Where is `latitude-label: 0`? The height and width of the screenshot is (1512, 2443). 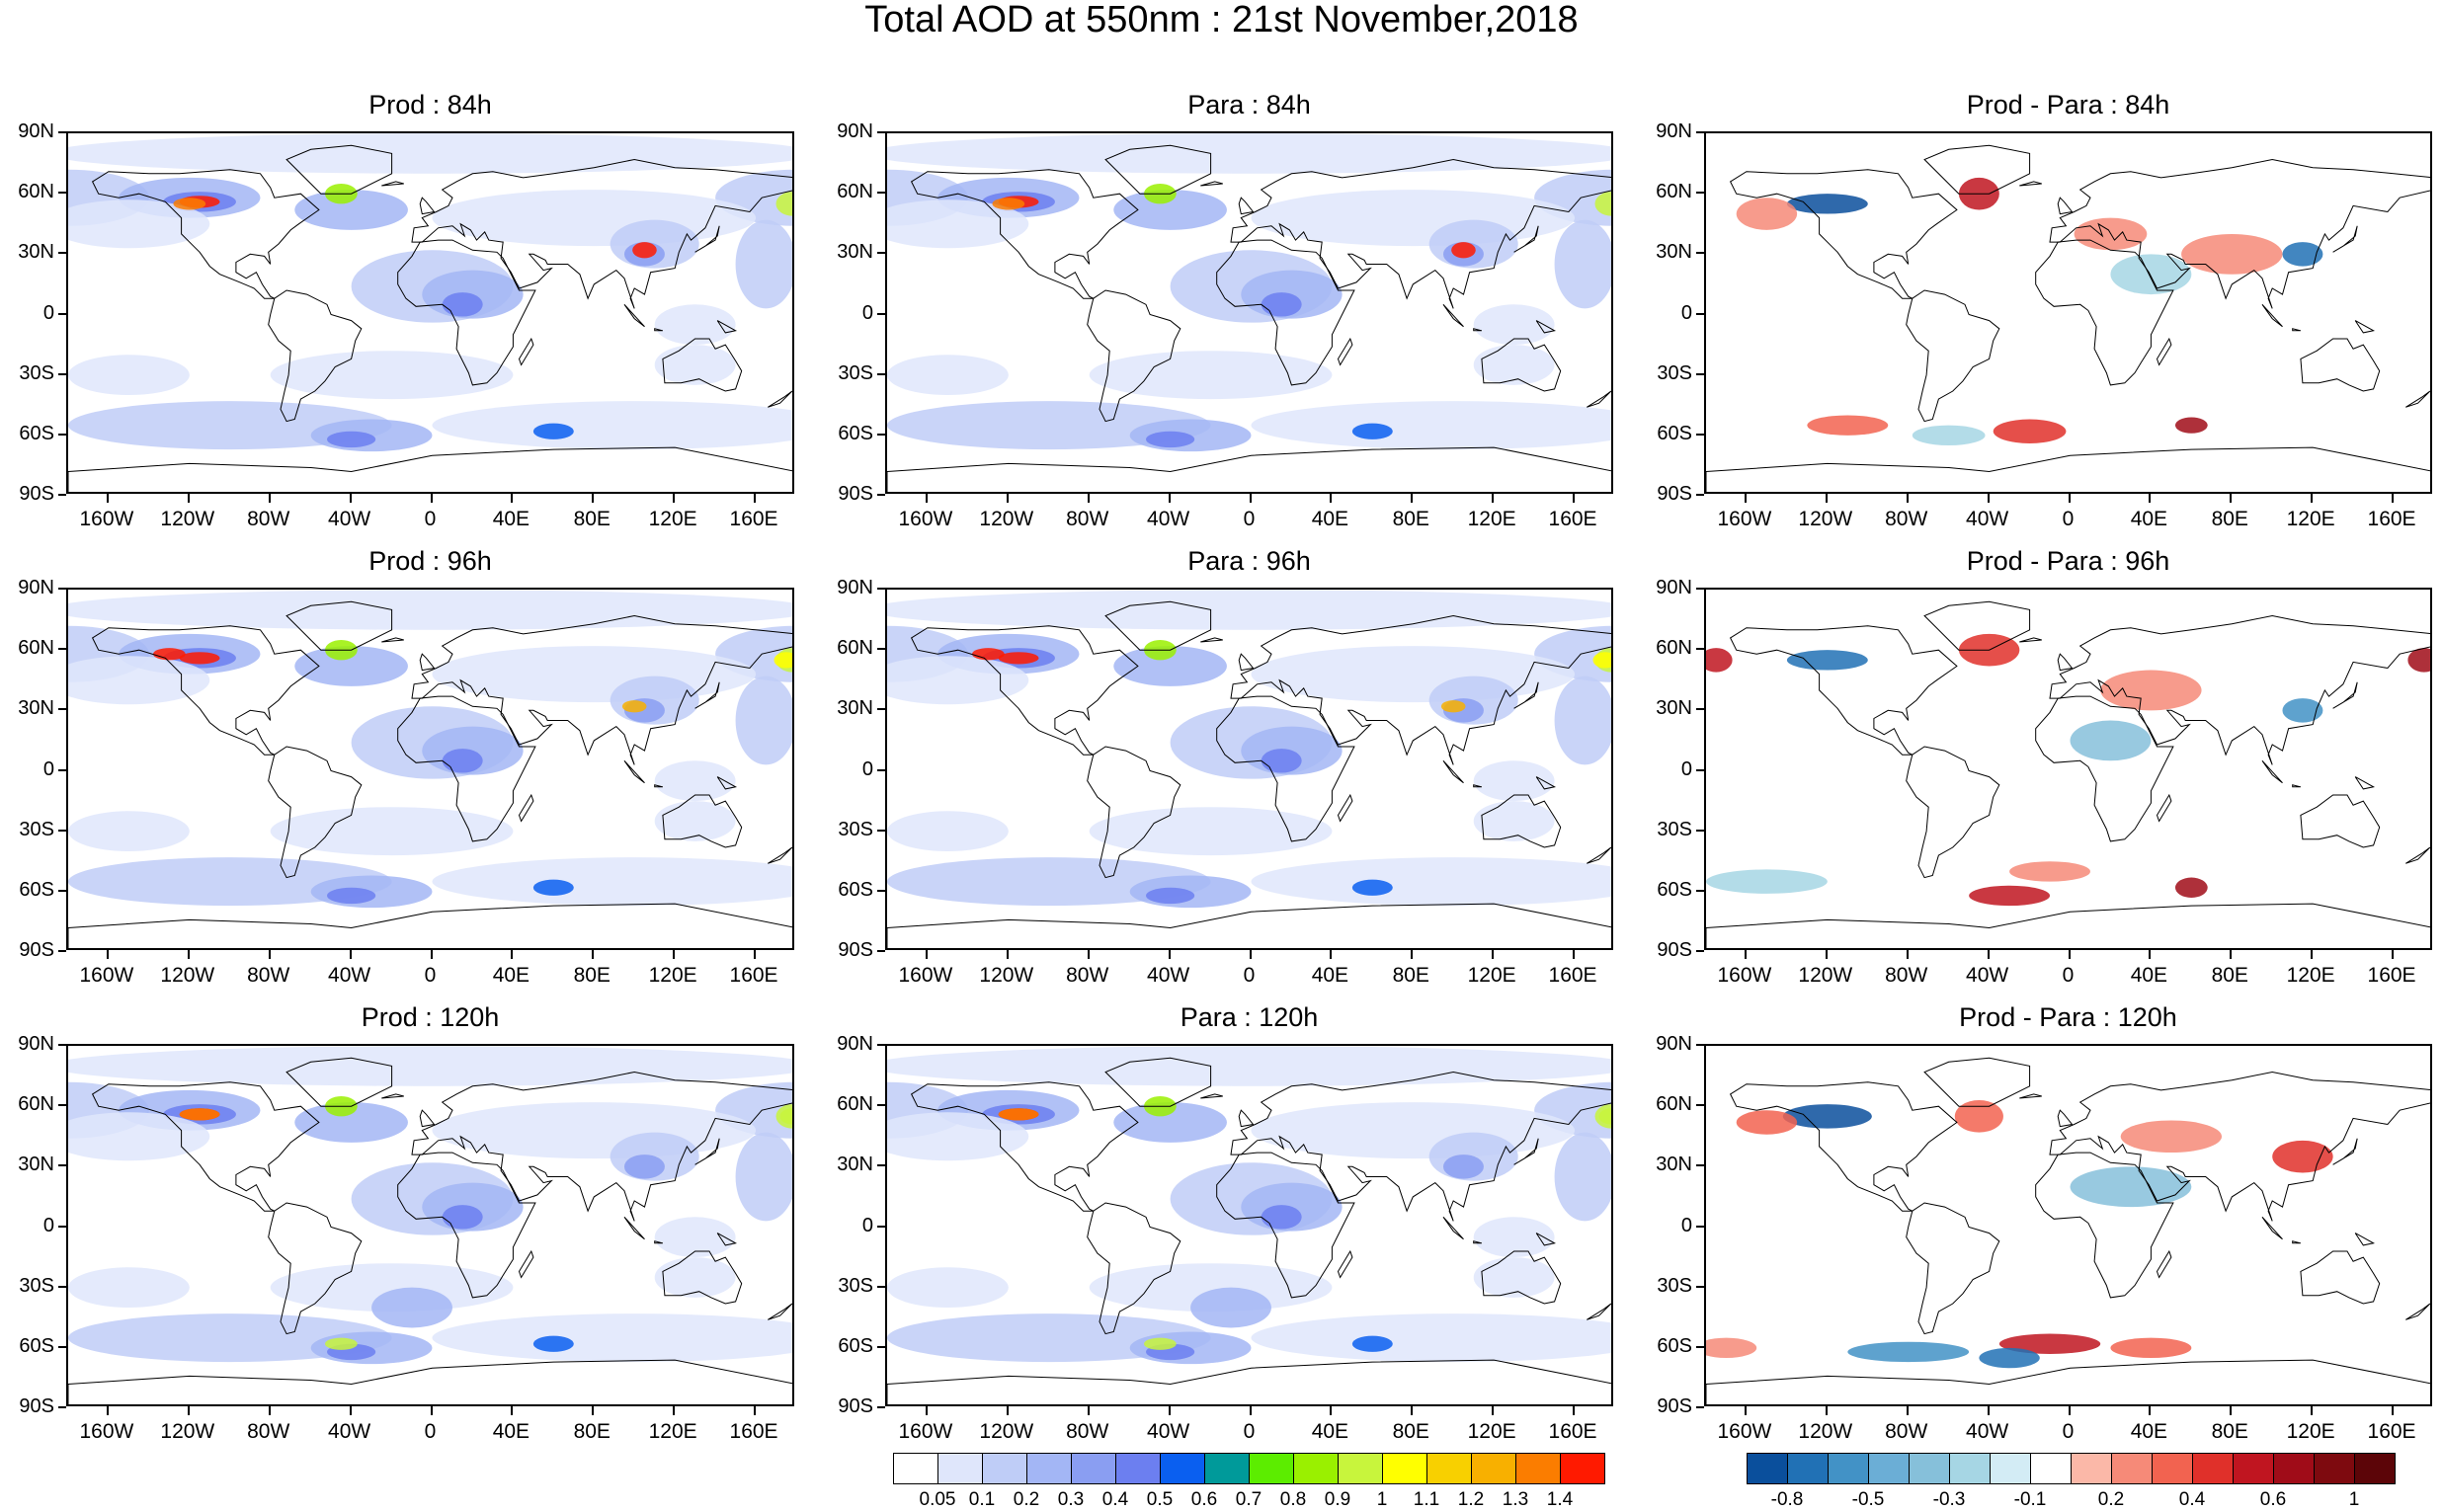 latitude-label: 0 is located at coordinates (48, 1225).